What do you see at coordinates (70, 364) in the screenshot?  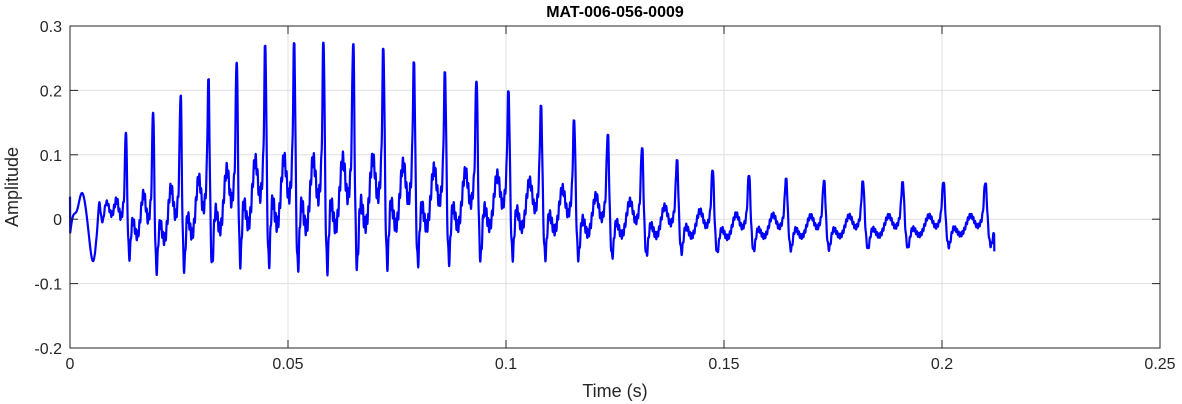 I see `x-tick-label: 0` at bounding box center [70, 364].